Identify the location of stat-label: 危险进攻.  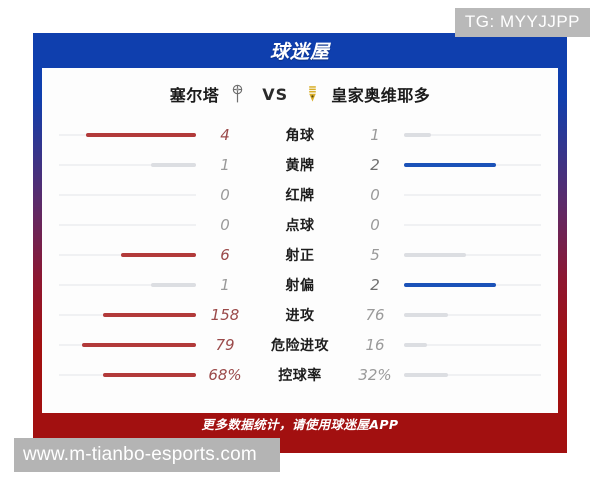
(300, 346).